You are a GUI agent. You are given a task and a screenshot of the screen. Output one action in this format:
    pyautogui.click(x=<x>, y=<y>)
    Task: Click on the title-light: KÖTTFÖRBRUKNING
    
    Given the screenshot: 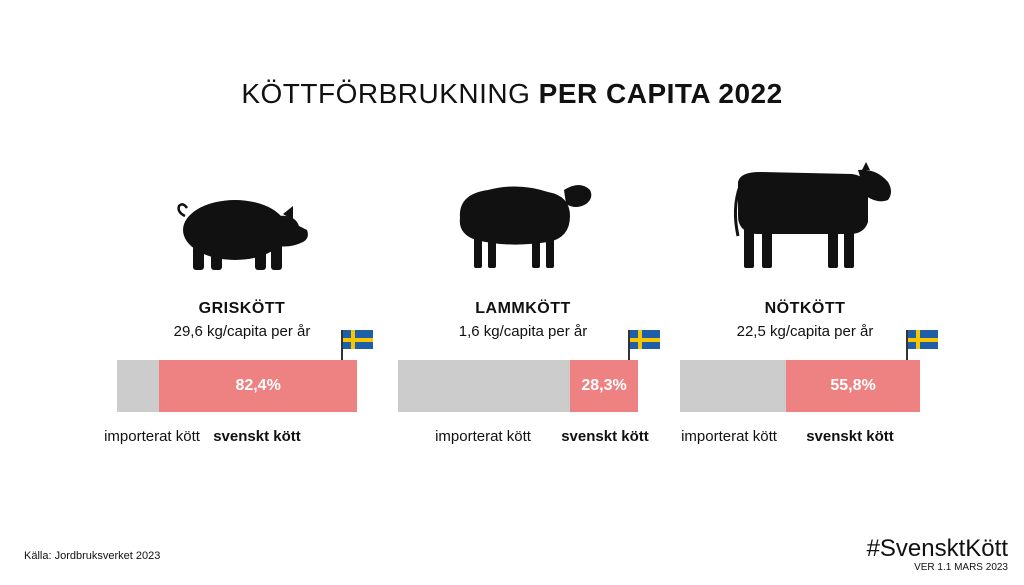 What is the action you would take?
    pyautogui.click(x=386, y=93)
    